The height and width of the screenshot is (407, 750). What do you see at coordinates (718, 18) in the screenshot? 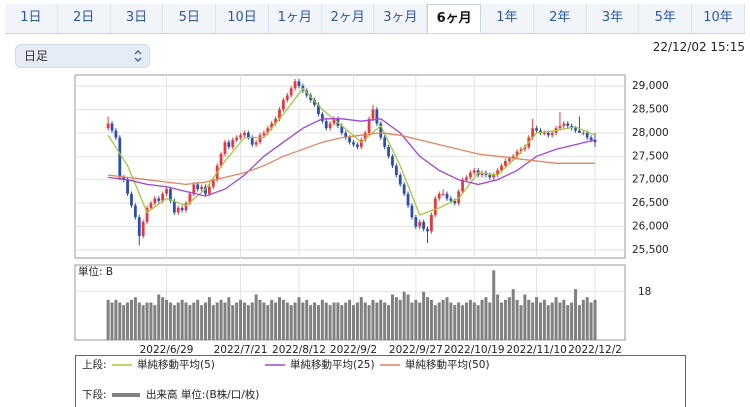
I see `period-tab: 10年` at bounding box center [718, 18].